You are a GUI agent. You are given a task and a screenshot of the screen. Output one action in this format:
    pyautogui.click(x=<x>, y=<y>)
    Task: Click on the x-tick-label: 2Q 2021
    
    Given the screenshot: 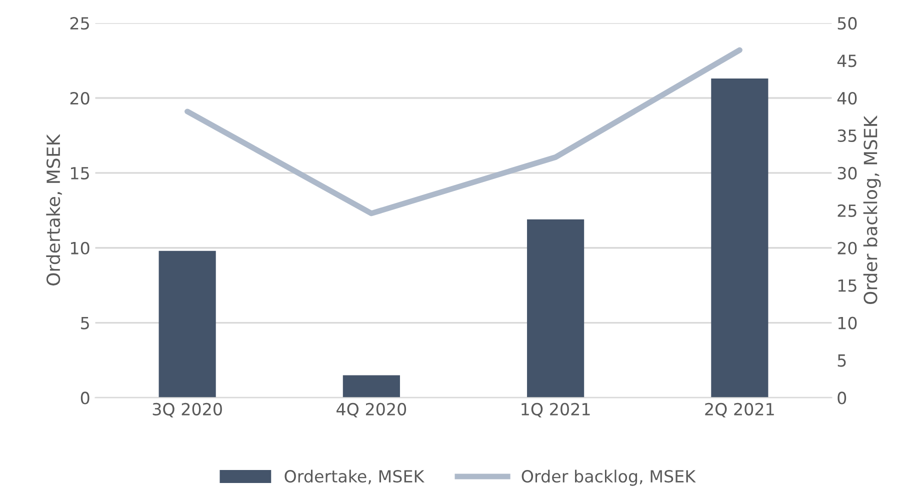 What is the action you would take?
    pyautogui.click(x=739, y=410)
    